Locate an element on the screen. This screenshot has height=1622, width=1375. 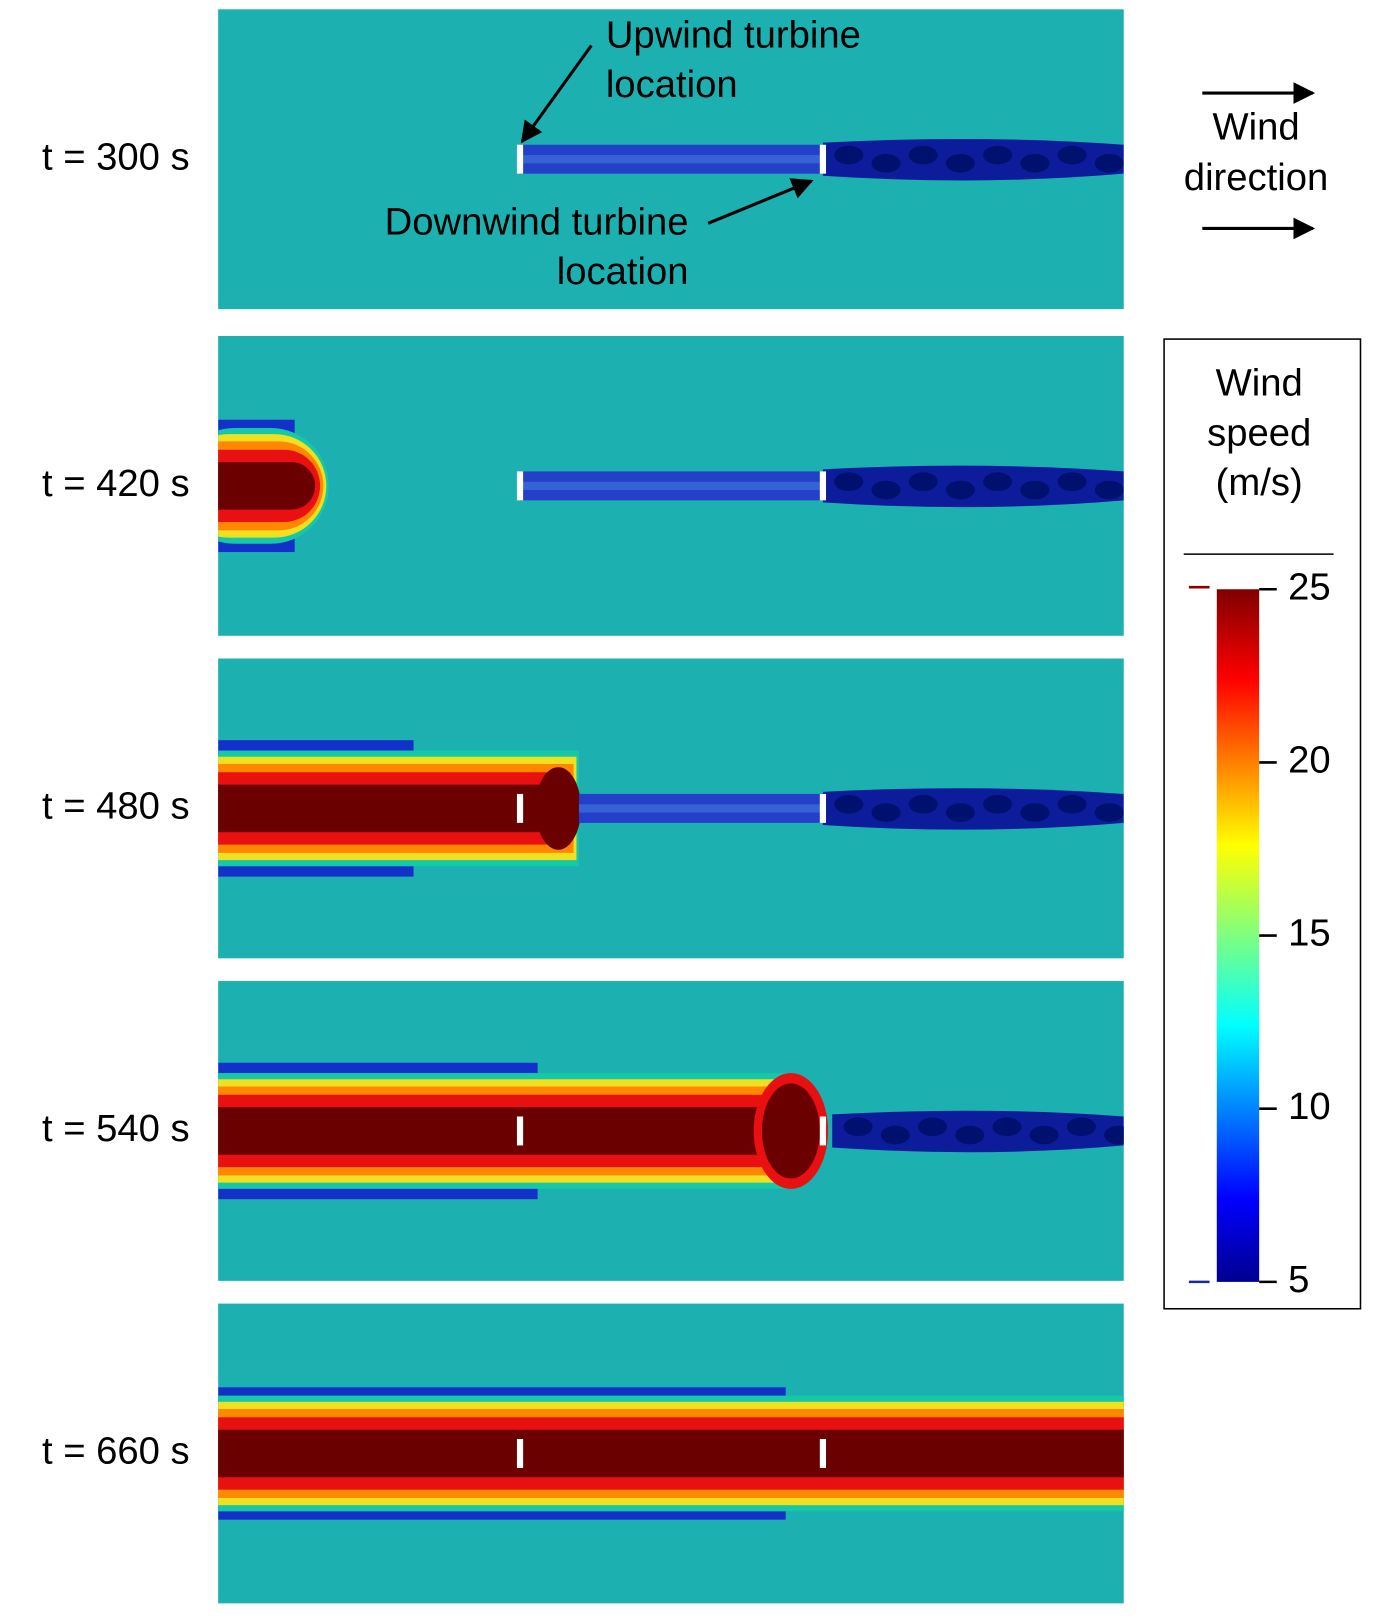
downwind-annotation: Downwind turbine location is located at coordinates (599, 235).